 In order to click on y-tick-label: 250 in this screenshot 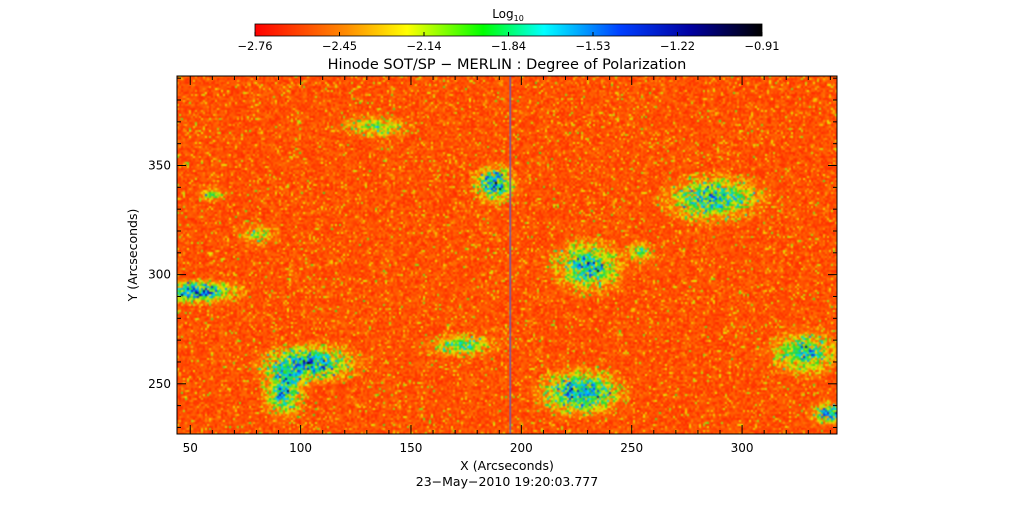, I will do `click(159, 384)`.